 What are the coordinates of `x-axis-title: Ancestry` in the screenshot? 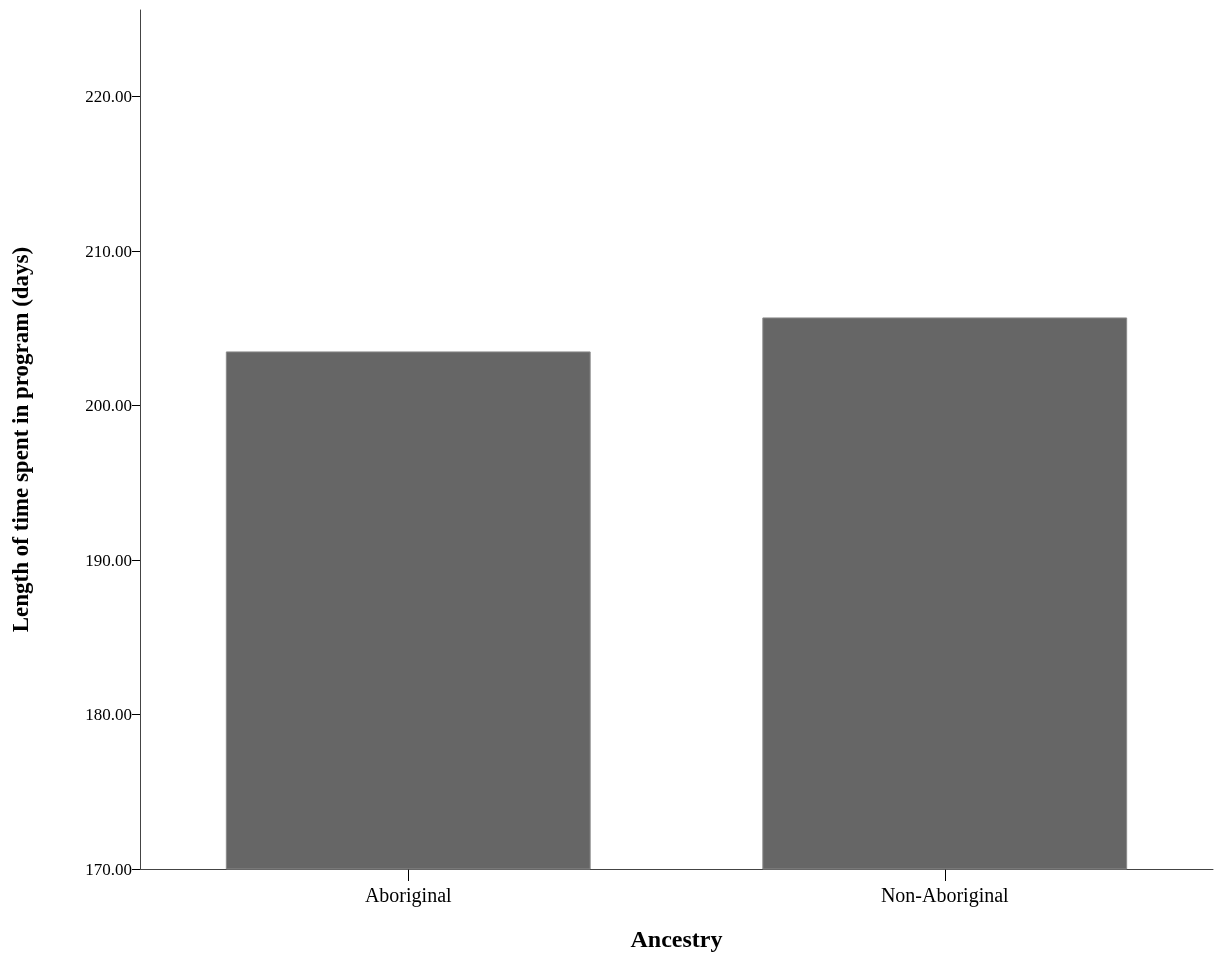 It's located at (676, 939).